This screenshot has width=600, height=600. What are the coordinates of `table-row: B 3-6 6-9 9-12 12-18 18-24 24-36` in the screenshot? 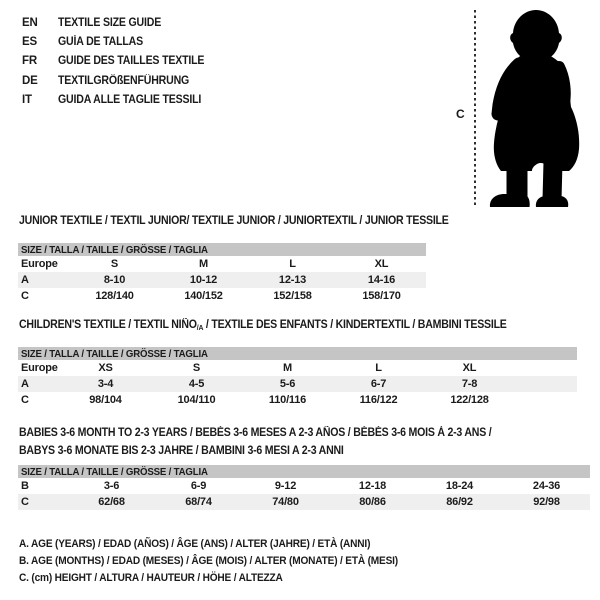 It's located at (304, 486).